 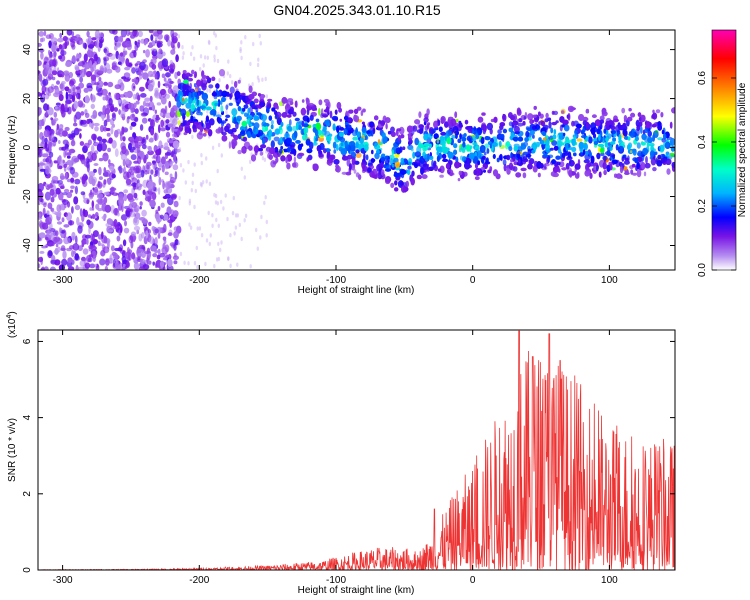 I want to click on svg-text: (x104), so click(x=12, y=324).